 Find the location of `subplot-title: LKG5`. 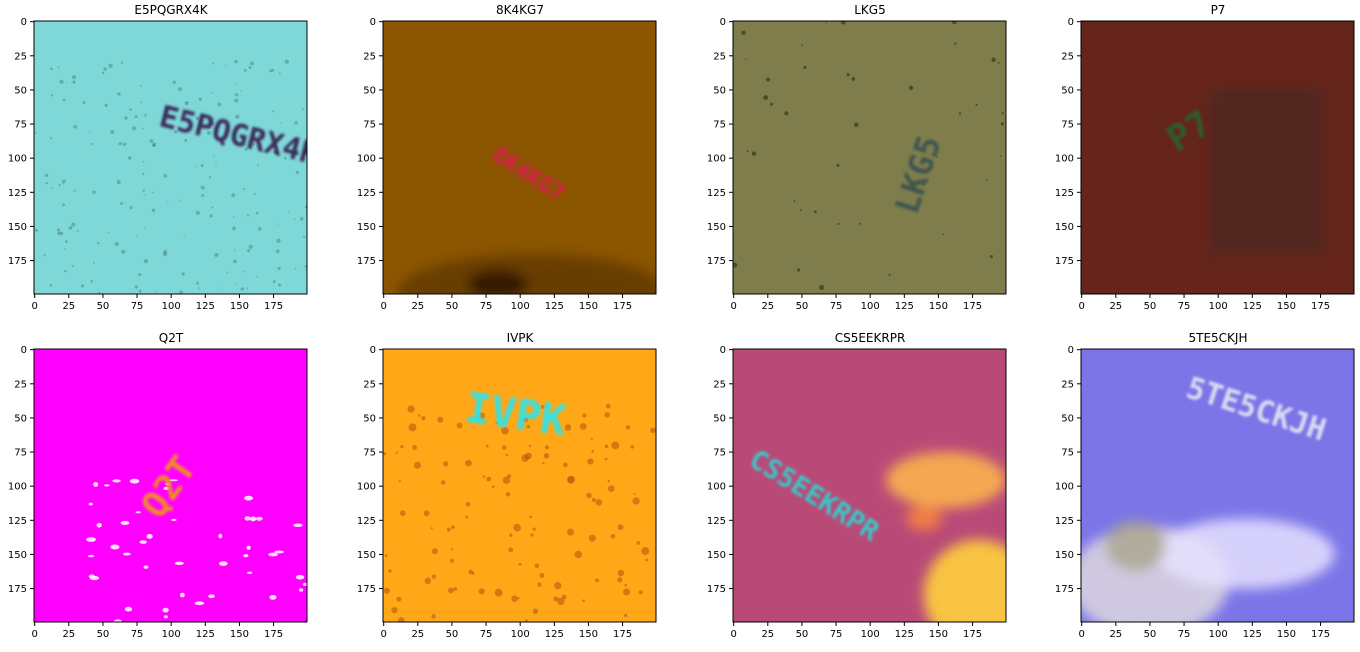

subplot-title: LKG5 is located at coordinates (870, 10).